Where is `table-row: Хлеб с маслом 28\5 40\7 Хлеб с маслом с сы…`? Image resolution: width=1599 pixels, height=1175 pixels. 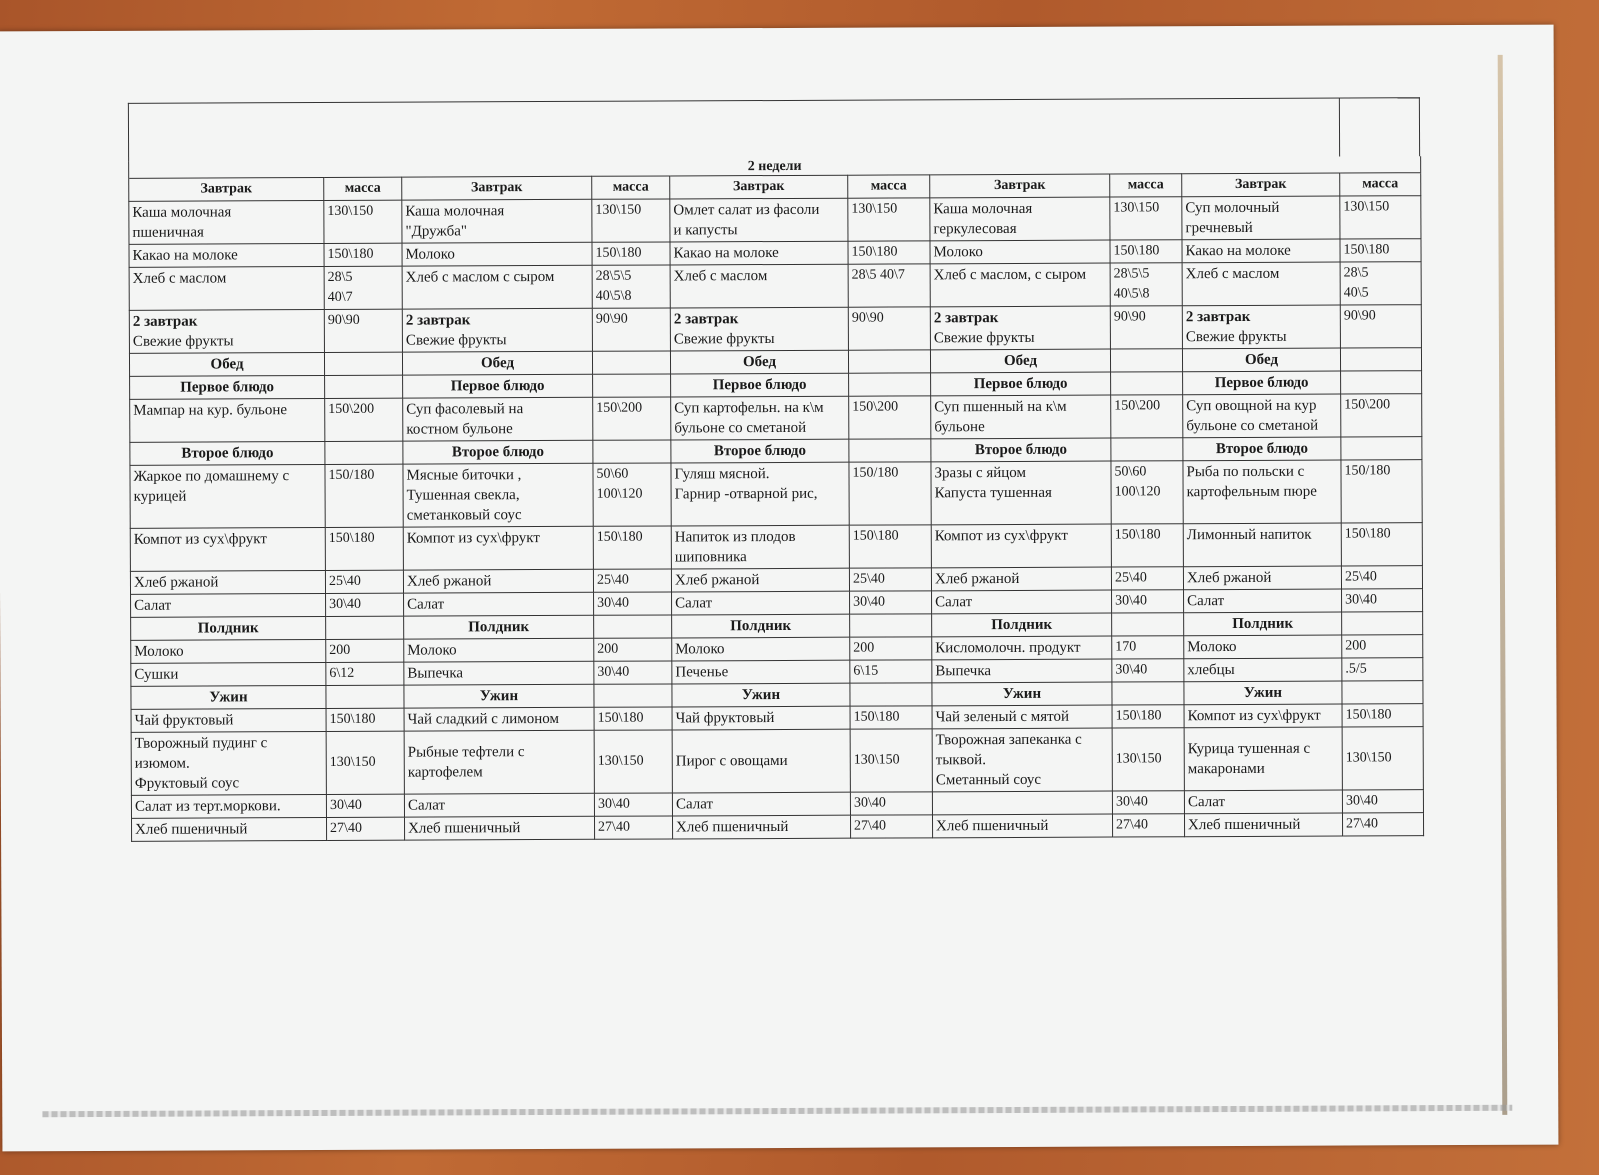 table-row: Хлеб с маслом 28\5 40\7 Хлеб с маслом с сы… is located at coordinates (775, 286).